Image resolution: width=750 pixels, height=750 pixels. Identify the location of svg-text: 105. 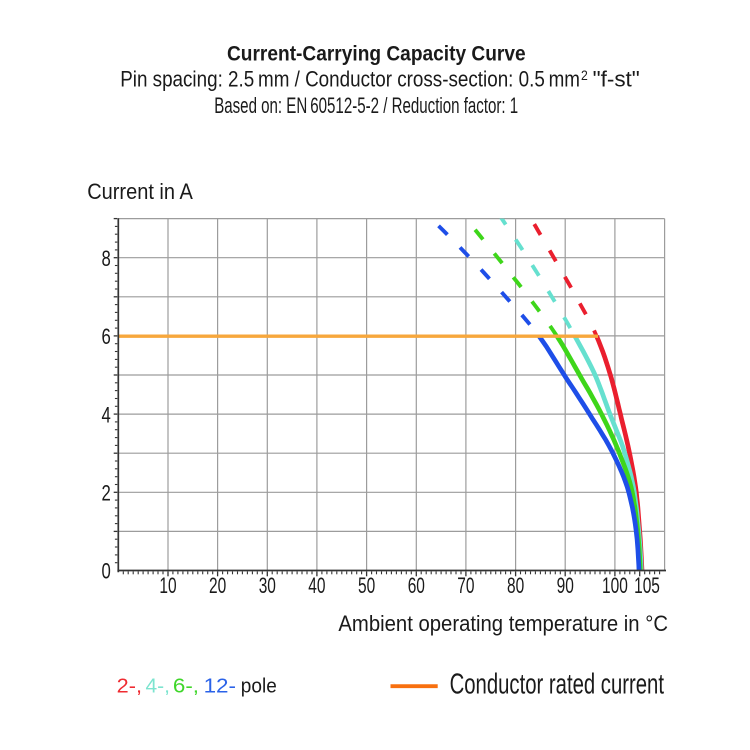
(647, 585).